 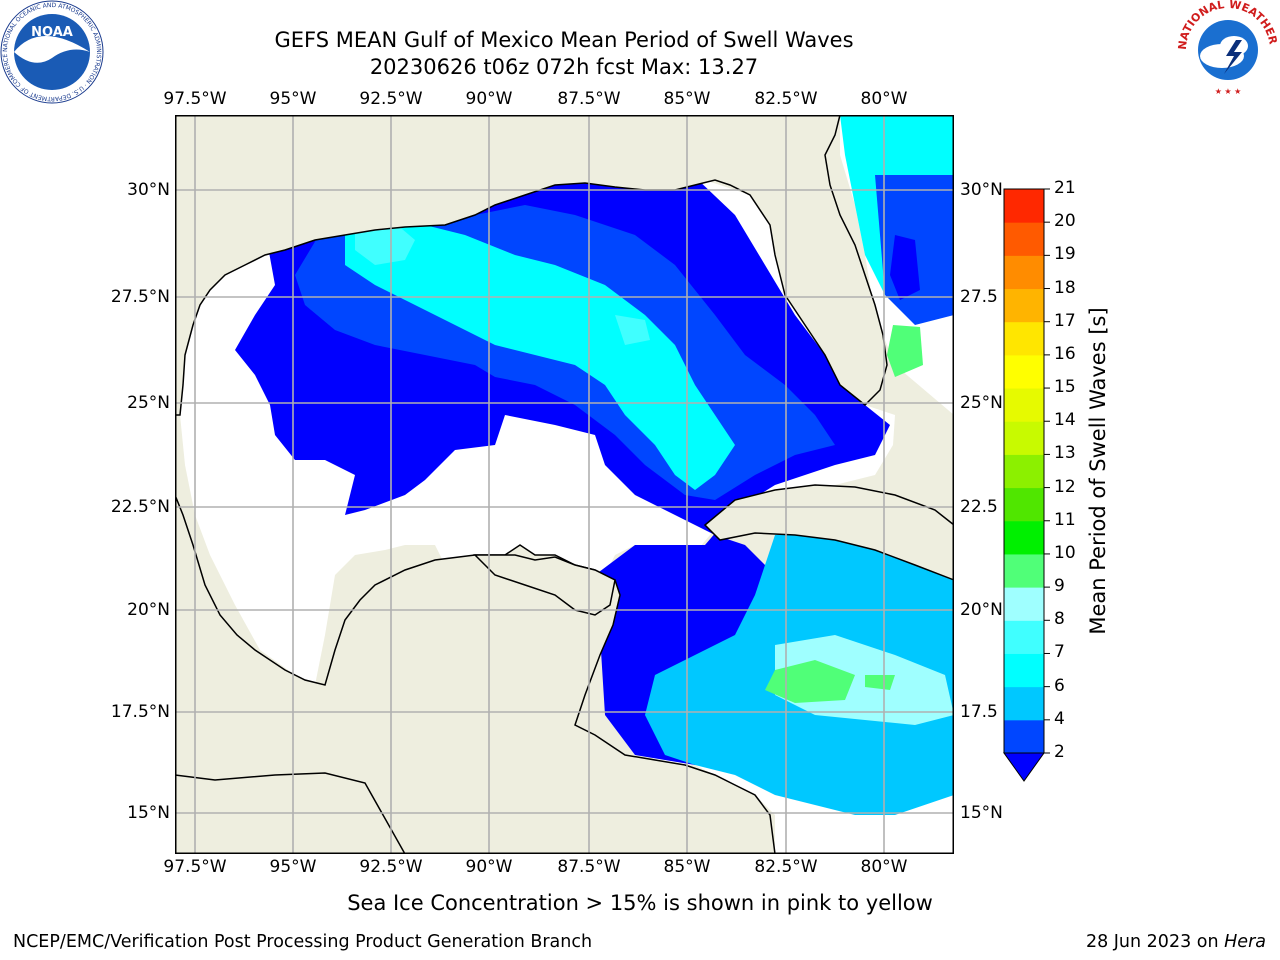 I want to click on swell-field-6s, so click(x=540, y=355).